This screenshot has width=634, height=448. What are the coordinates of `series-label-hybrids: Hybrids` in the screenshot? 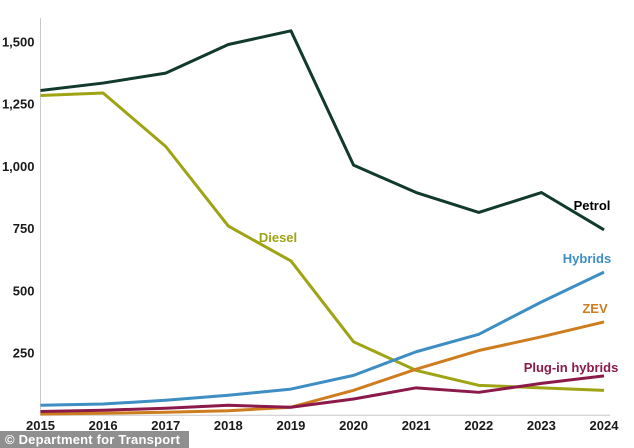 It's located at (587, 258).